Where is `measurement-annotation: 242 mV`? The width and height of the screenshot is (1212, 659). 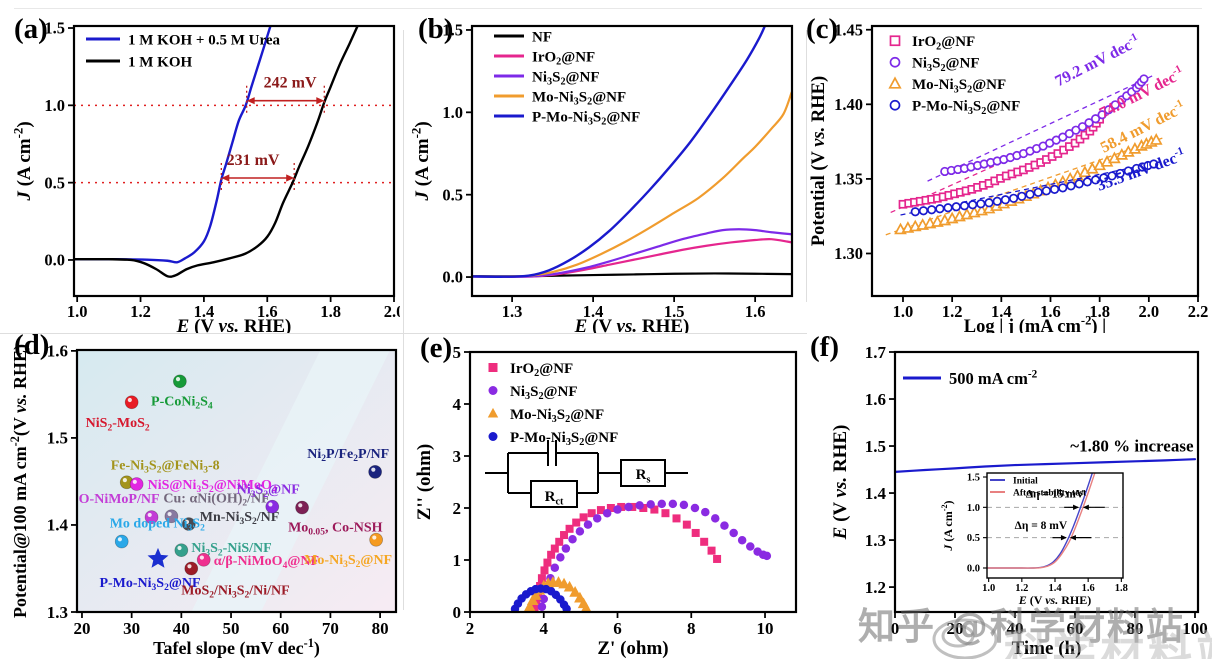 measurement-annotation: 242 mV is located at coordinates (285, 95).